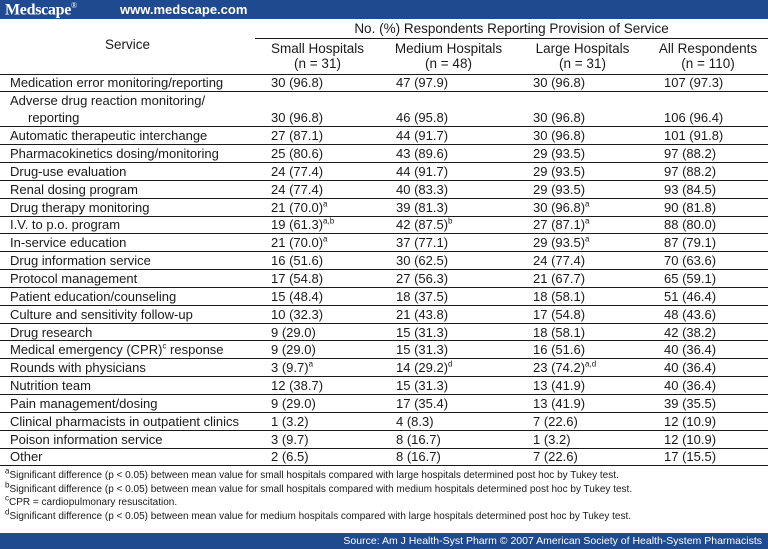 The width and height of the screenshot is (768, 549). What do you see at coordinates (448, 332) in the screenshot?
I see `value-cell-medium: 15 (31.3)` at bounding box center [448, 332].